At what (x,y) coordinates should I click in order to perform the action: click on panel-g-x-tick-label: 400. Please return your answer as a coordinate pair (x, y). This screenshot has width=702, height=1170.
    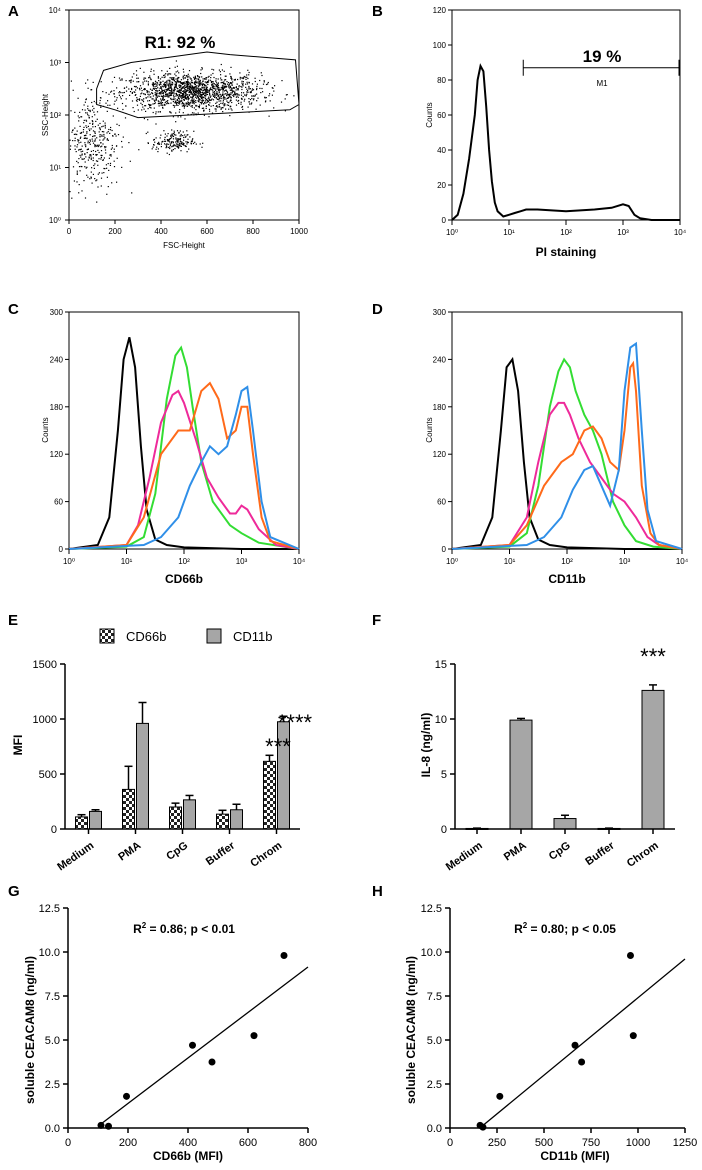
    Looking at the image, I should click on (188, 1143).